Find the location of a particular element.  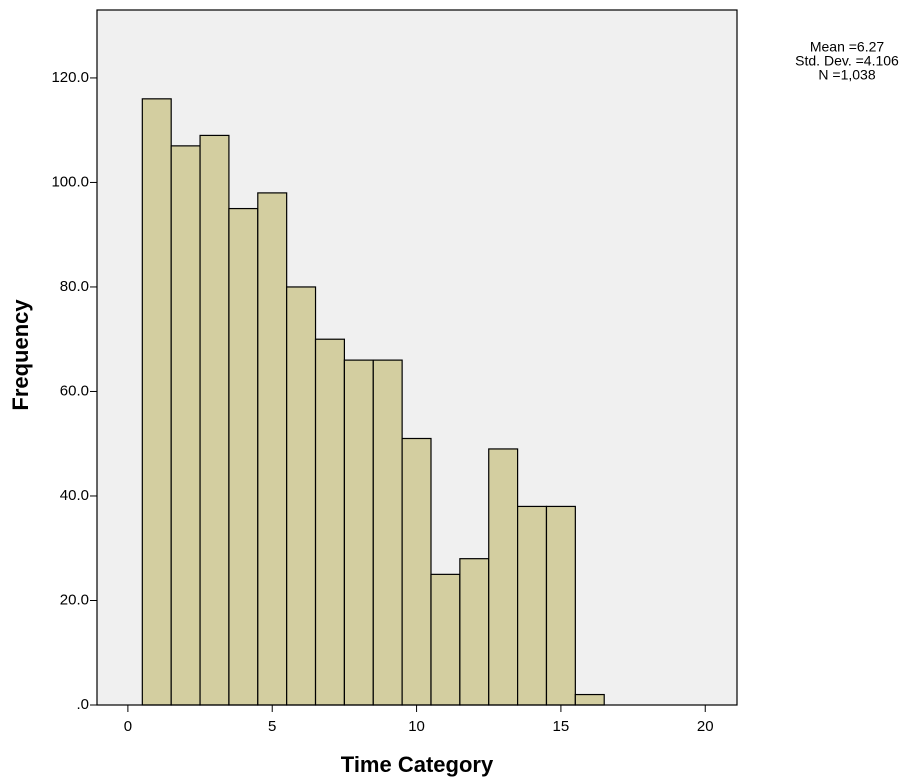

x-tick-label: 5 is located at coordinates (272, 726).